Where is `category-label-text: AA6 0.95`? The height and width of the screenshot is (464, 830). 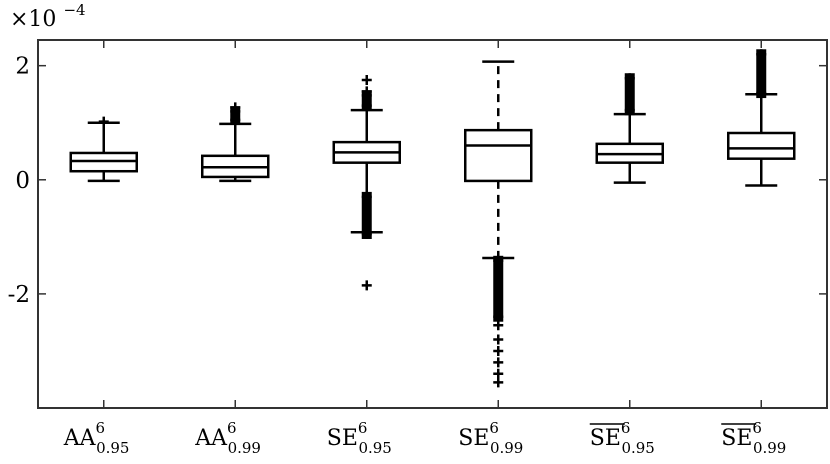 category-label-text: AA6 0.95 is located at coordinates (96, 438).